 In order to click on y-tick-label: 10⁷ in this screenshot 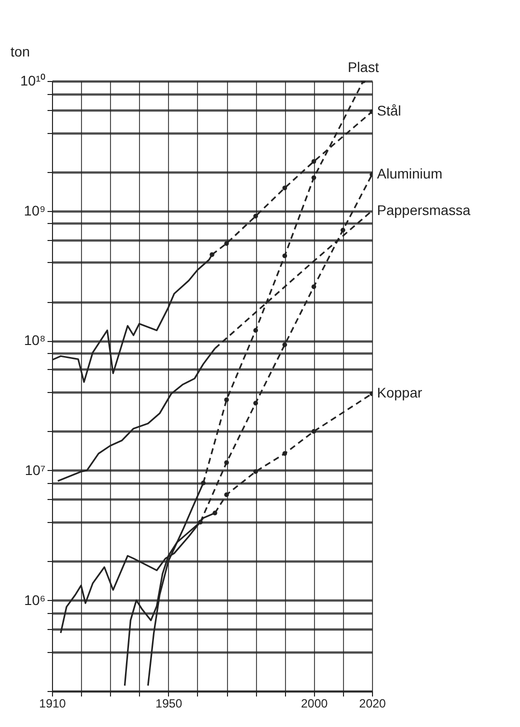, I will do `click(35, 470)`.